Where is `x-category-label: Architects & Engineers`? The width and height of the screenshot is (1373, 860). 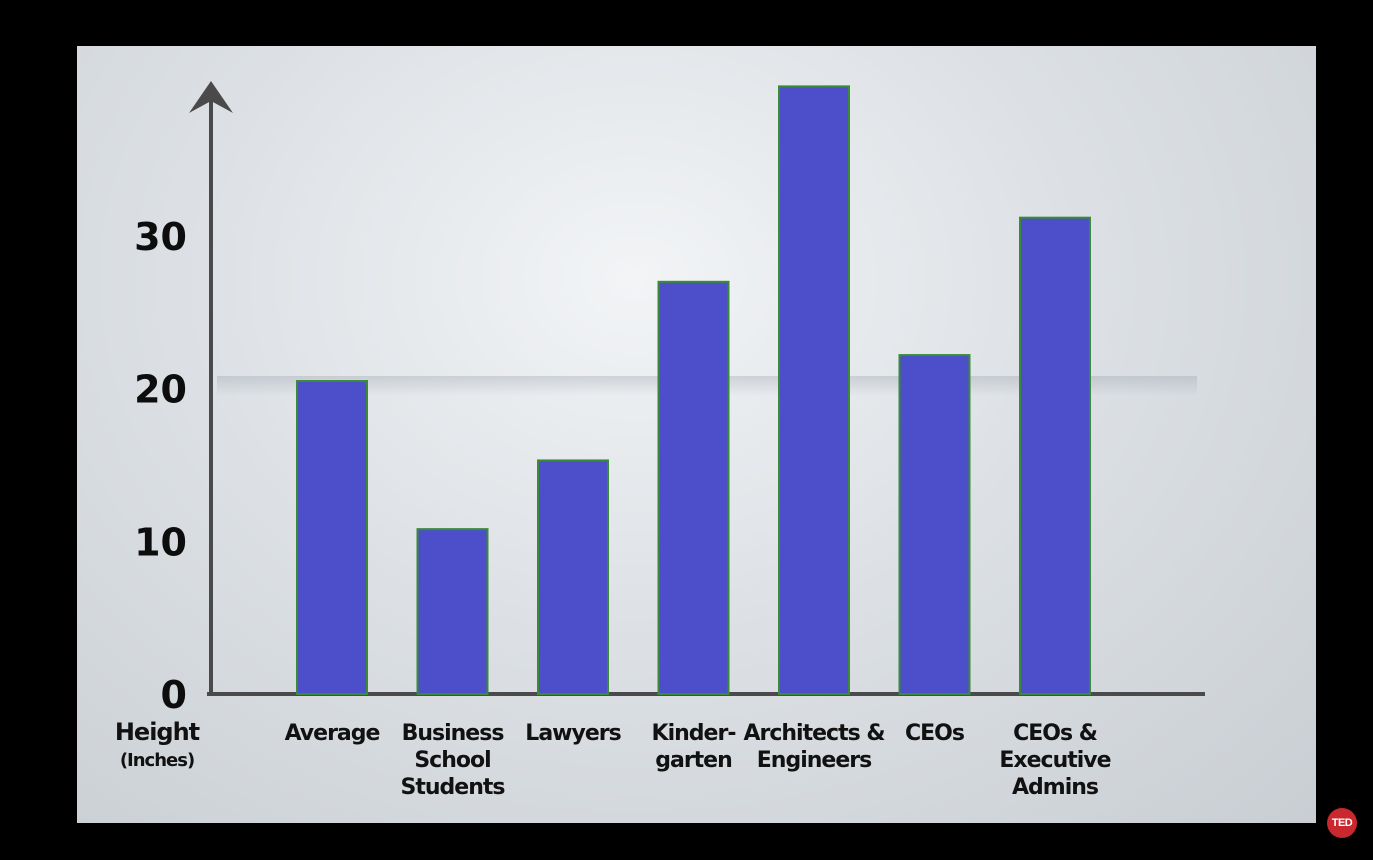 x-category-label: Architects & Engineers is located at coordinates (814, 747).